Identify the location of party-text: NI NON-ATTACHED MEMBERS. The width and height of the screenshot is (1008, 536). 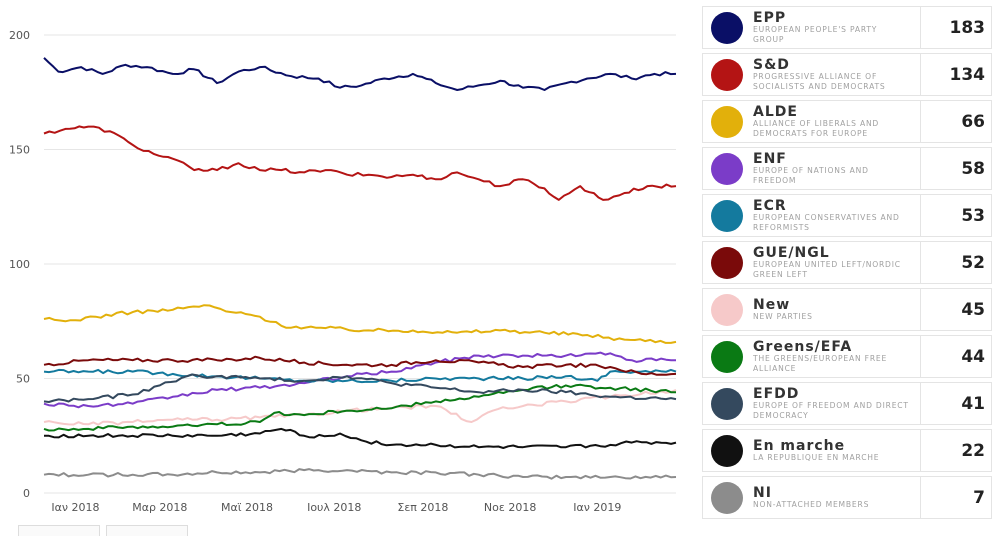
(811, 498).